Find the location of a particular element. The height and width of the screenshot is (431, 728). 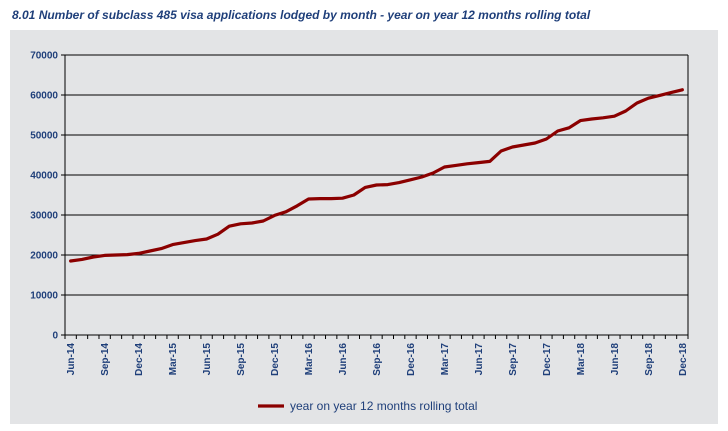

x-tick-label: Jun-16 is located at coordinates (343, 359).